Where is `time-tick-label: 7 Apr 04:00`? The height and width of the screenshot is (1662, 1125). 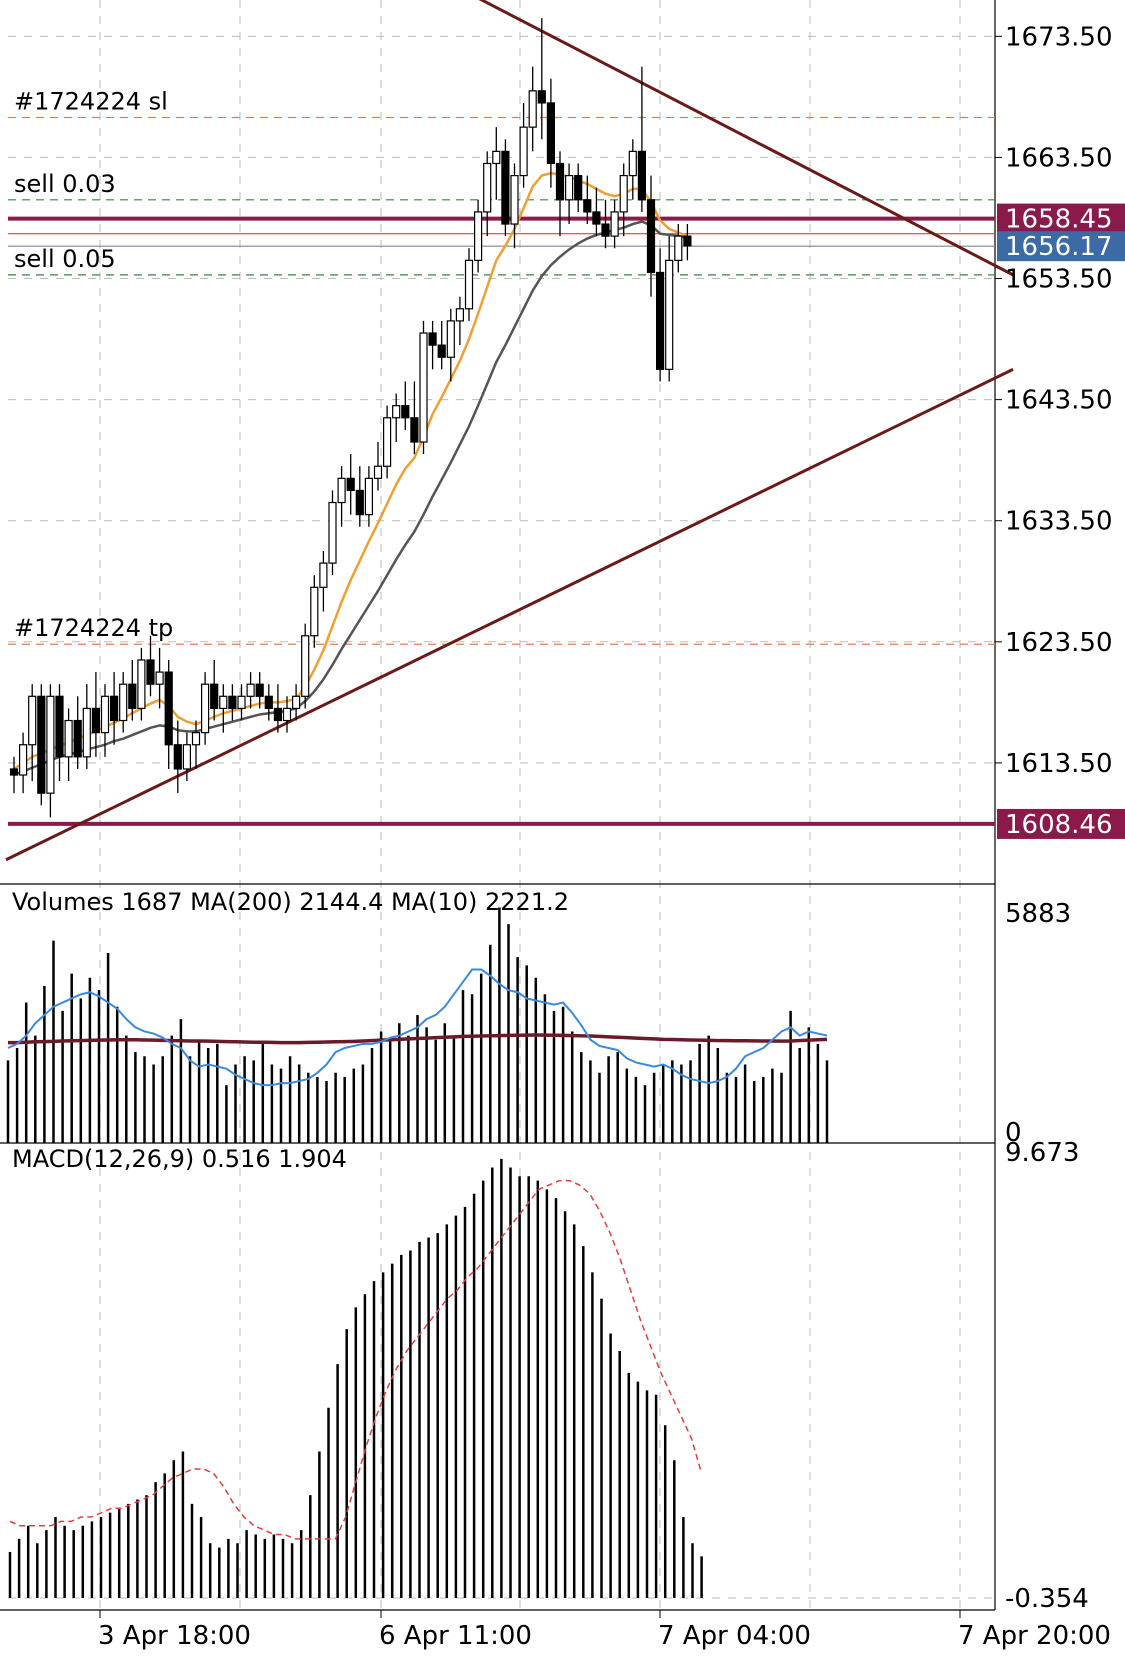 time-tick-label: 7 Apr 04:00 is located at coordinates (734, 1636).